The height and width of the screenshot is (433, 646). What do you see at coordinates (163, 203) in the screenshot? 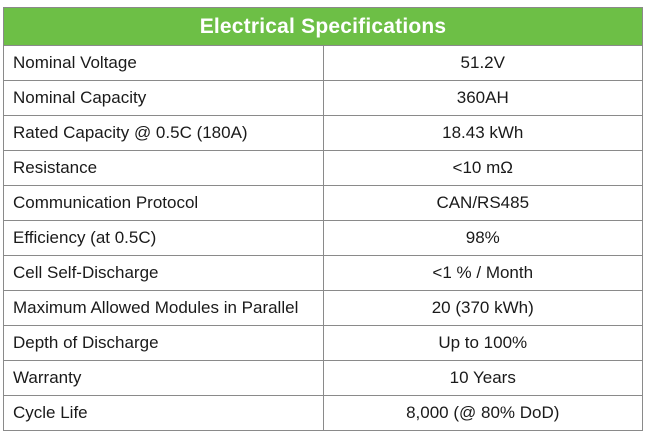
I see `spec-label-communication-protocol: Communication Protocol` at bounding box center [163, 203].